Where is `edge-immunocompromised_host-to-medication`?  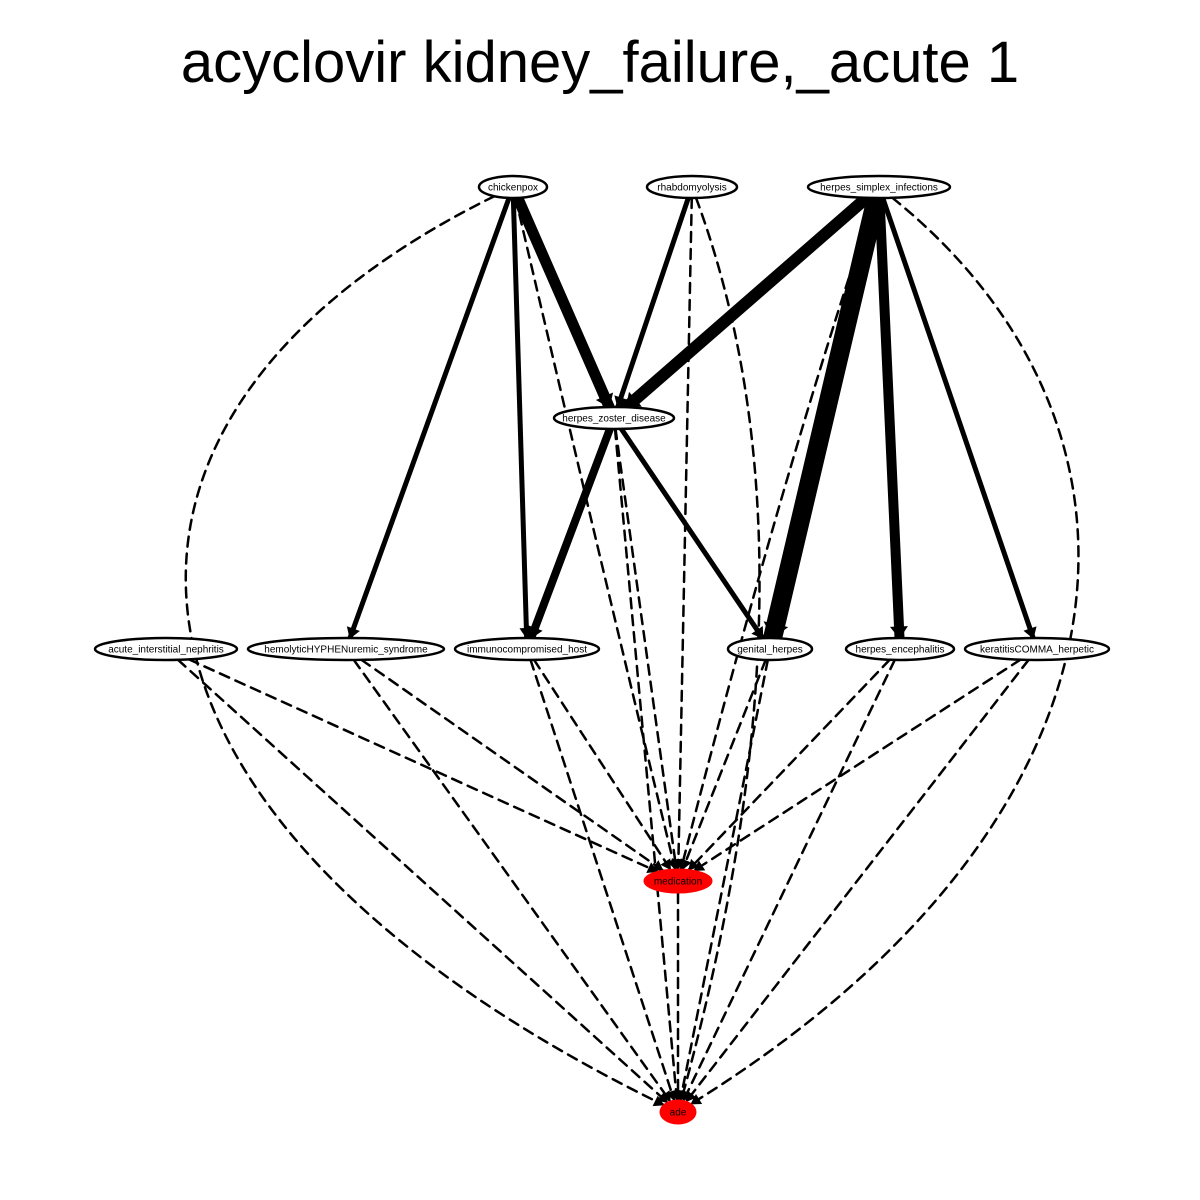
edge-immunocompromised_host-to-medication is located at coordinates (602, 764).